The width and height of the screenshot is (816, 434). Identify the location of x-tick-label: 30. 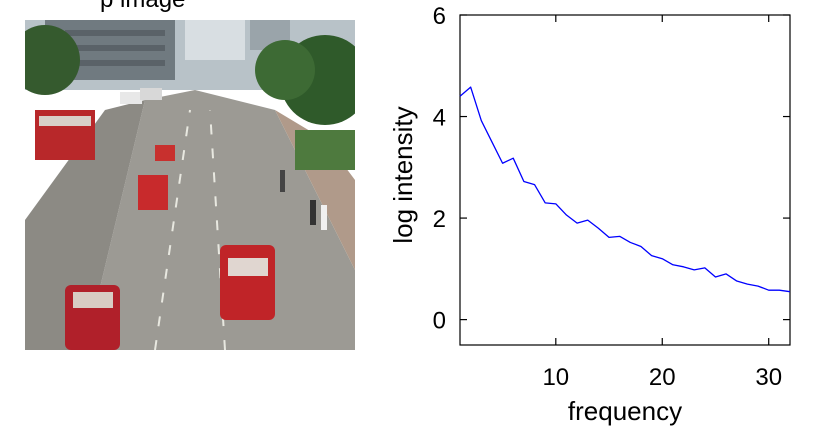
(768, 377).